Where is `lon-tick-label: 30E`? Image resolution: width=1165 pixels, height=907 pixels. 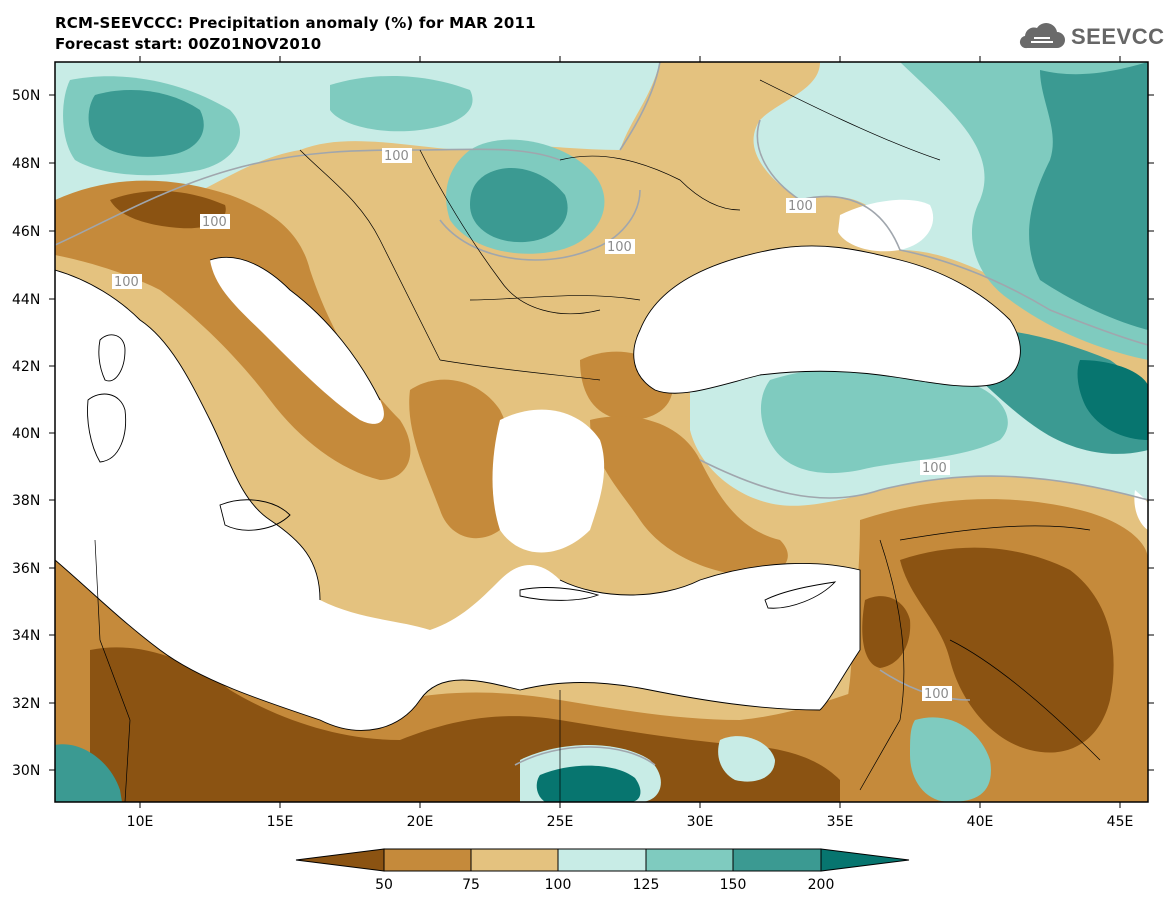
lon-tick-label: 30E is located at coordinates (700, 822).